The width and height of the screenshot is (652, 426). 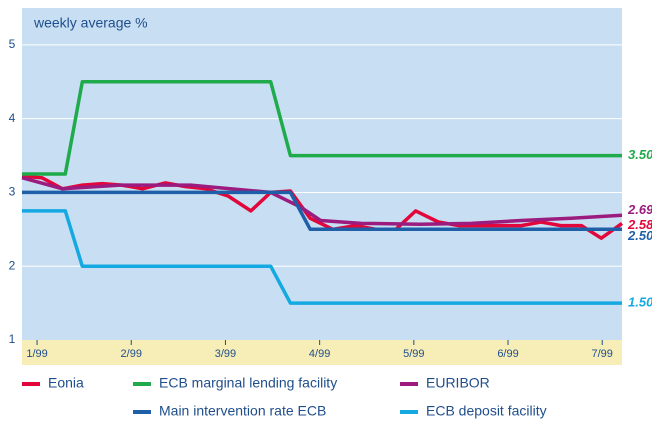 I want to click on y-tick-label: 1, so click(x=12, y=339).